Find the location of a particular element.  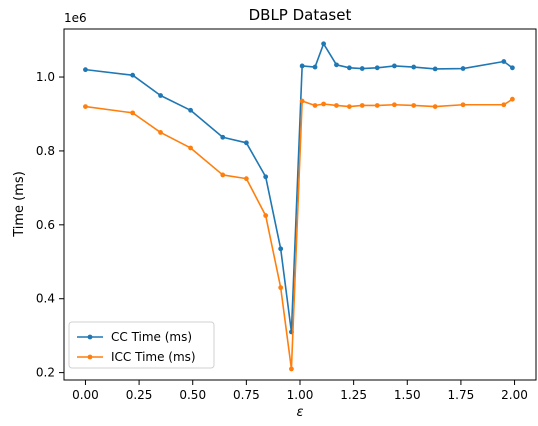

y-tick-label: 0.8 is located at coordinates (45, 151).